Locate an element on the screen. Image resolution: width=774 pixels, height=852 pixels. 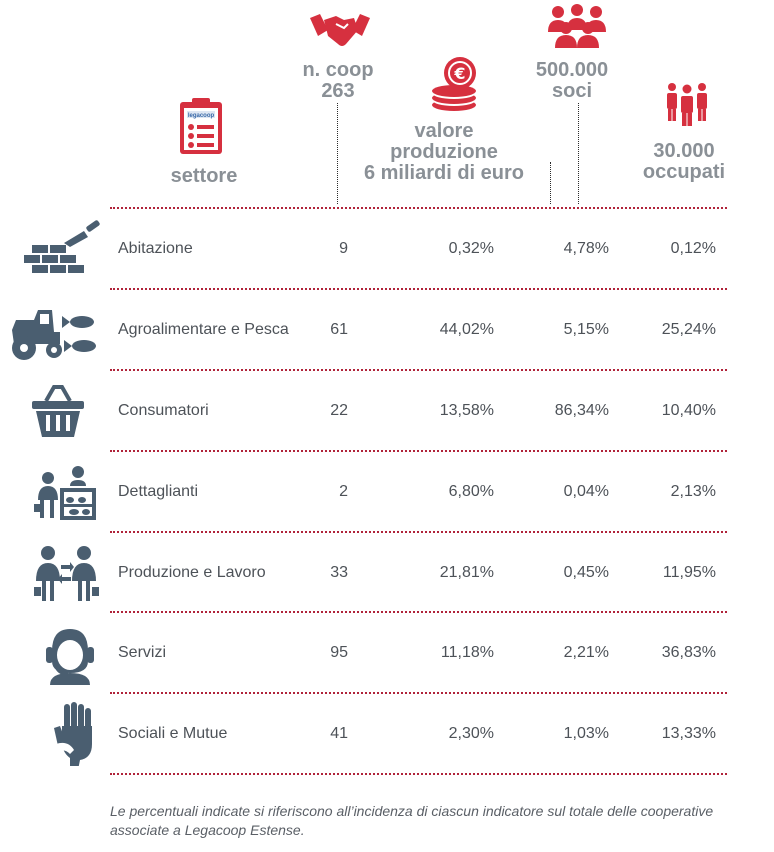
ncoop-value: 61 is located at coordinates (339, 329).